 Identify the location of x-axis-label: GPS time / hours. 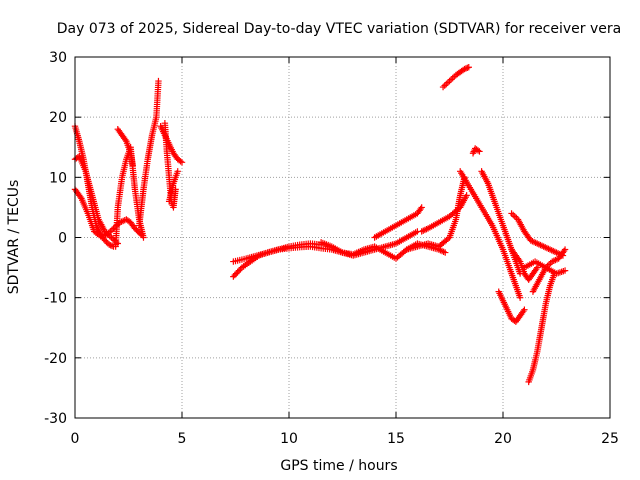
(338, 466).